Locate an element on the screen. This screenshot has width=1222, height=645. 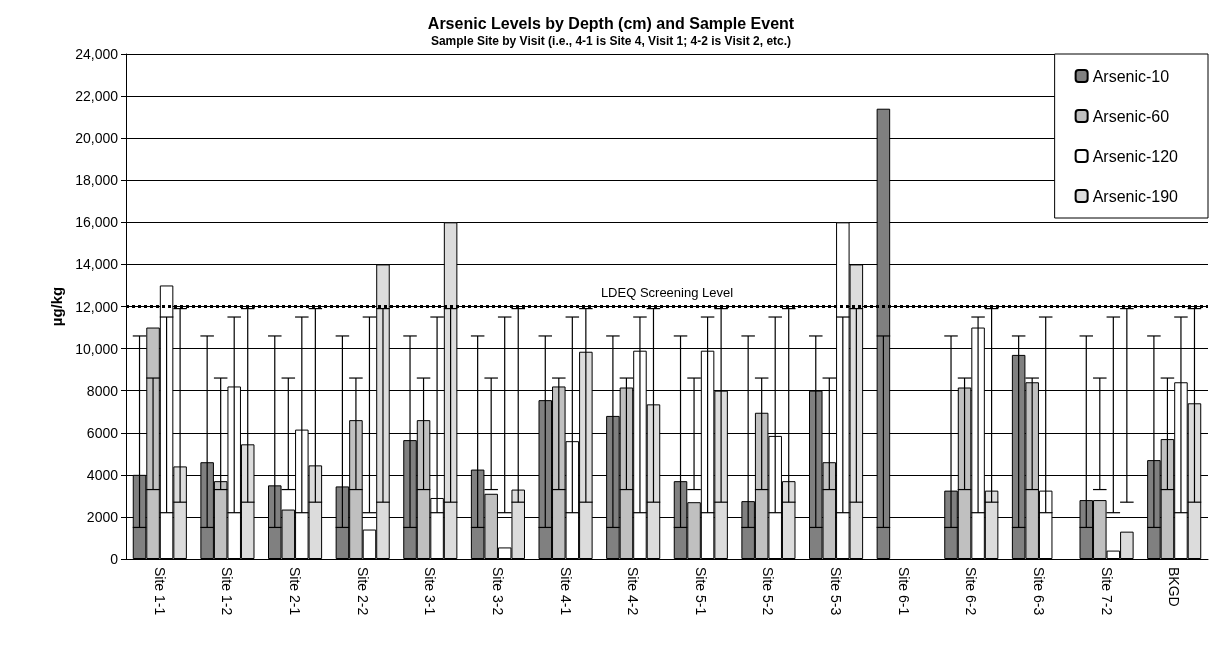
legend-label: Arsenic-120 is located at coordinates (1135, 156).